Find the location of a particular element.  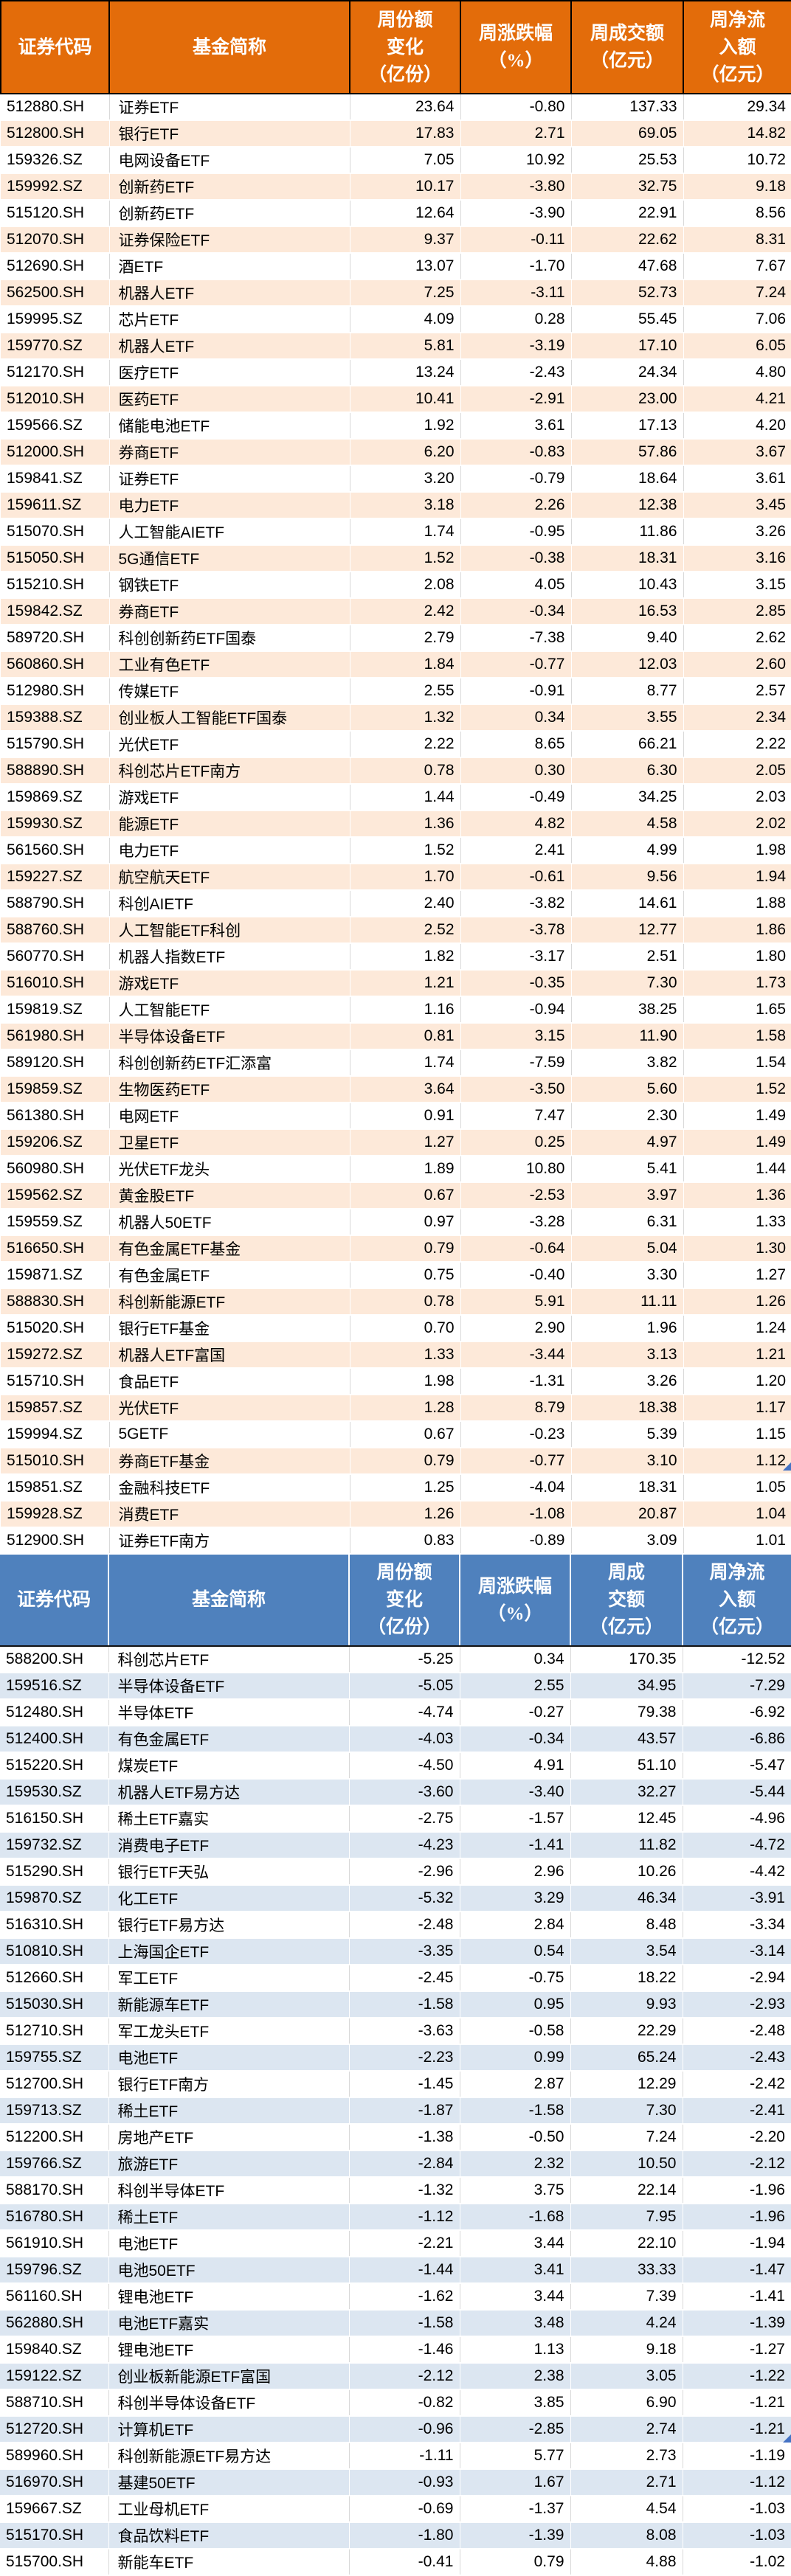

cell-turnover: 32.27 is located at coordinates (626, 1792).